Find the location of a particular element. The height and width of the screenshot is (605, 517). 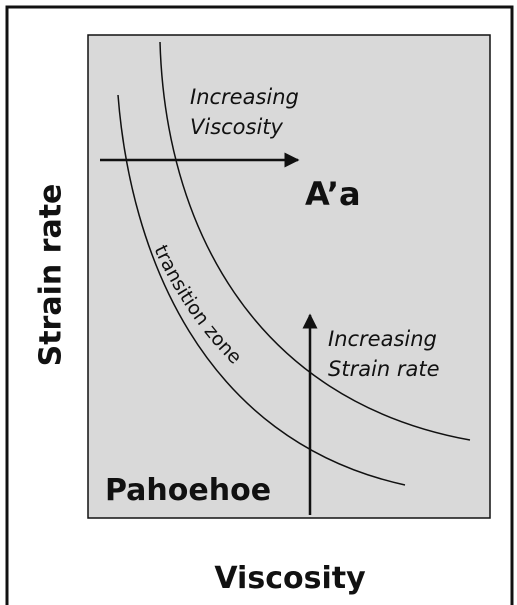

region-label: Pahoehoe is located at coordinates (188, 490).